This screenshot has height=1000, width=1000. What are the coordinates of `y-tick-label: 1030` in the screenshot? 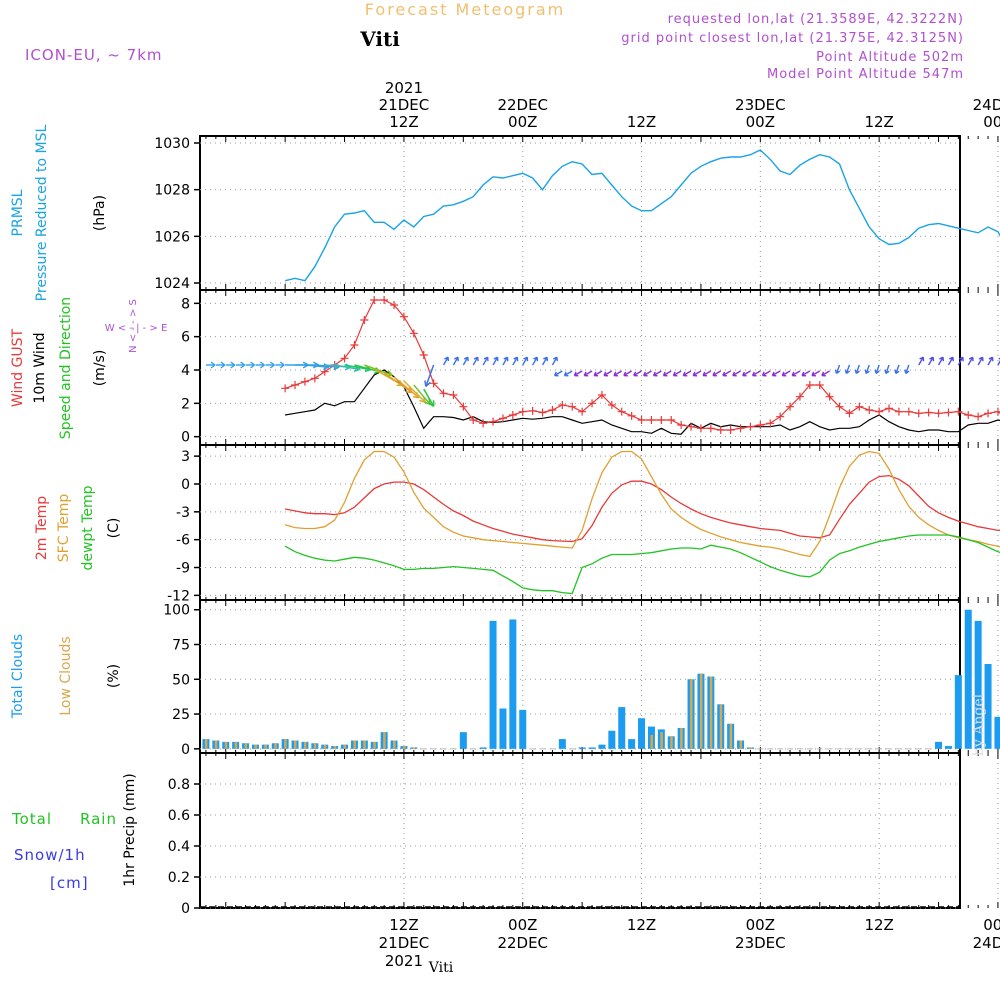 It's located at (172, 144).